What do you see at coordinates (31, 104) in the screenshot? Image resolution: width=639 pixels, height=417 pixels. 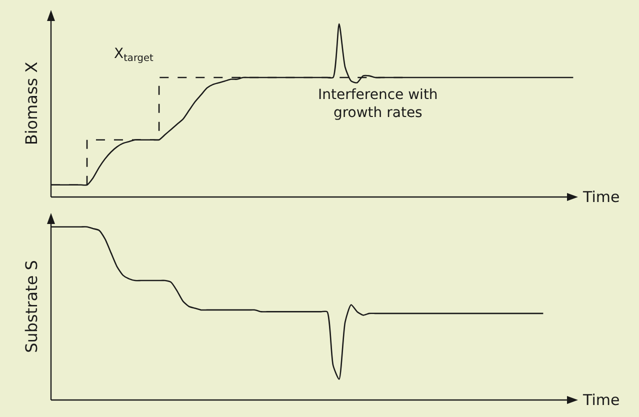 I see `y-axis-title: Biomass X` at bounding box center [31, 104].